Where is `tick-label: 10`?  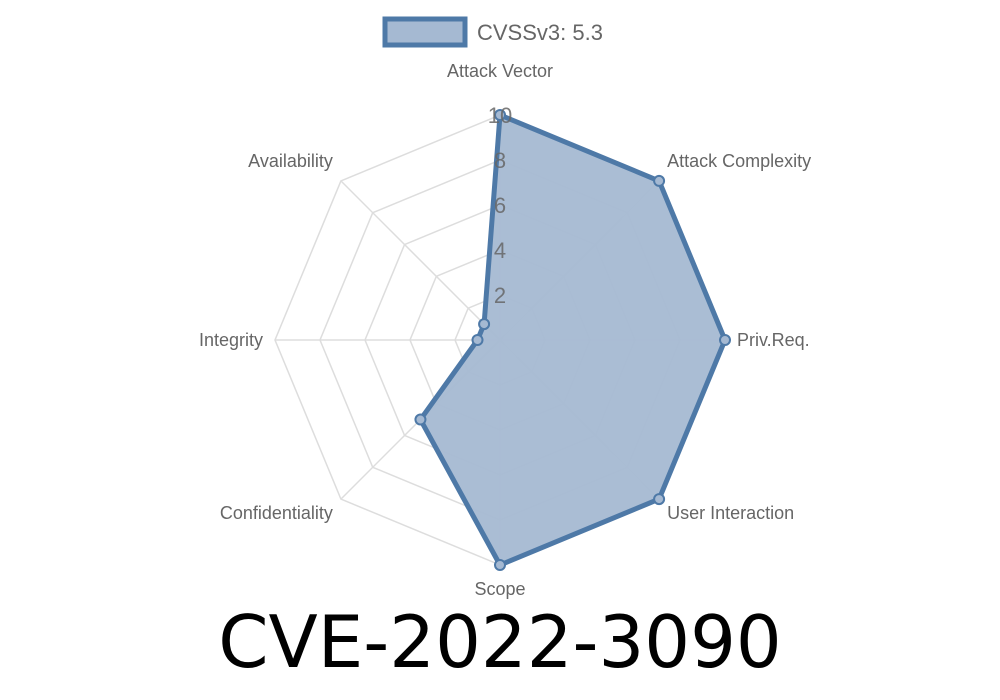 tick-label: 10 is located at coordinates (500, 115).